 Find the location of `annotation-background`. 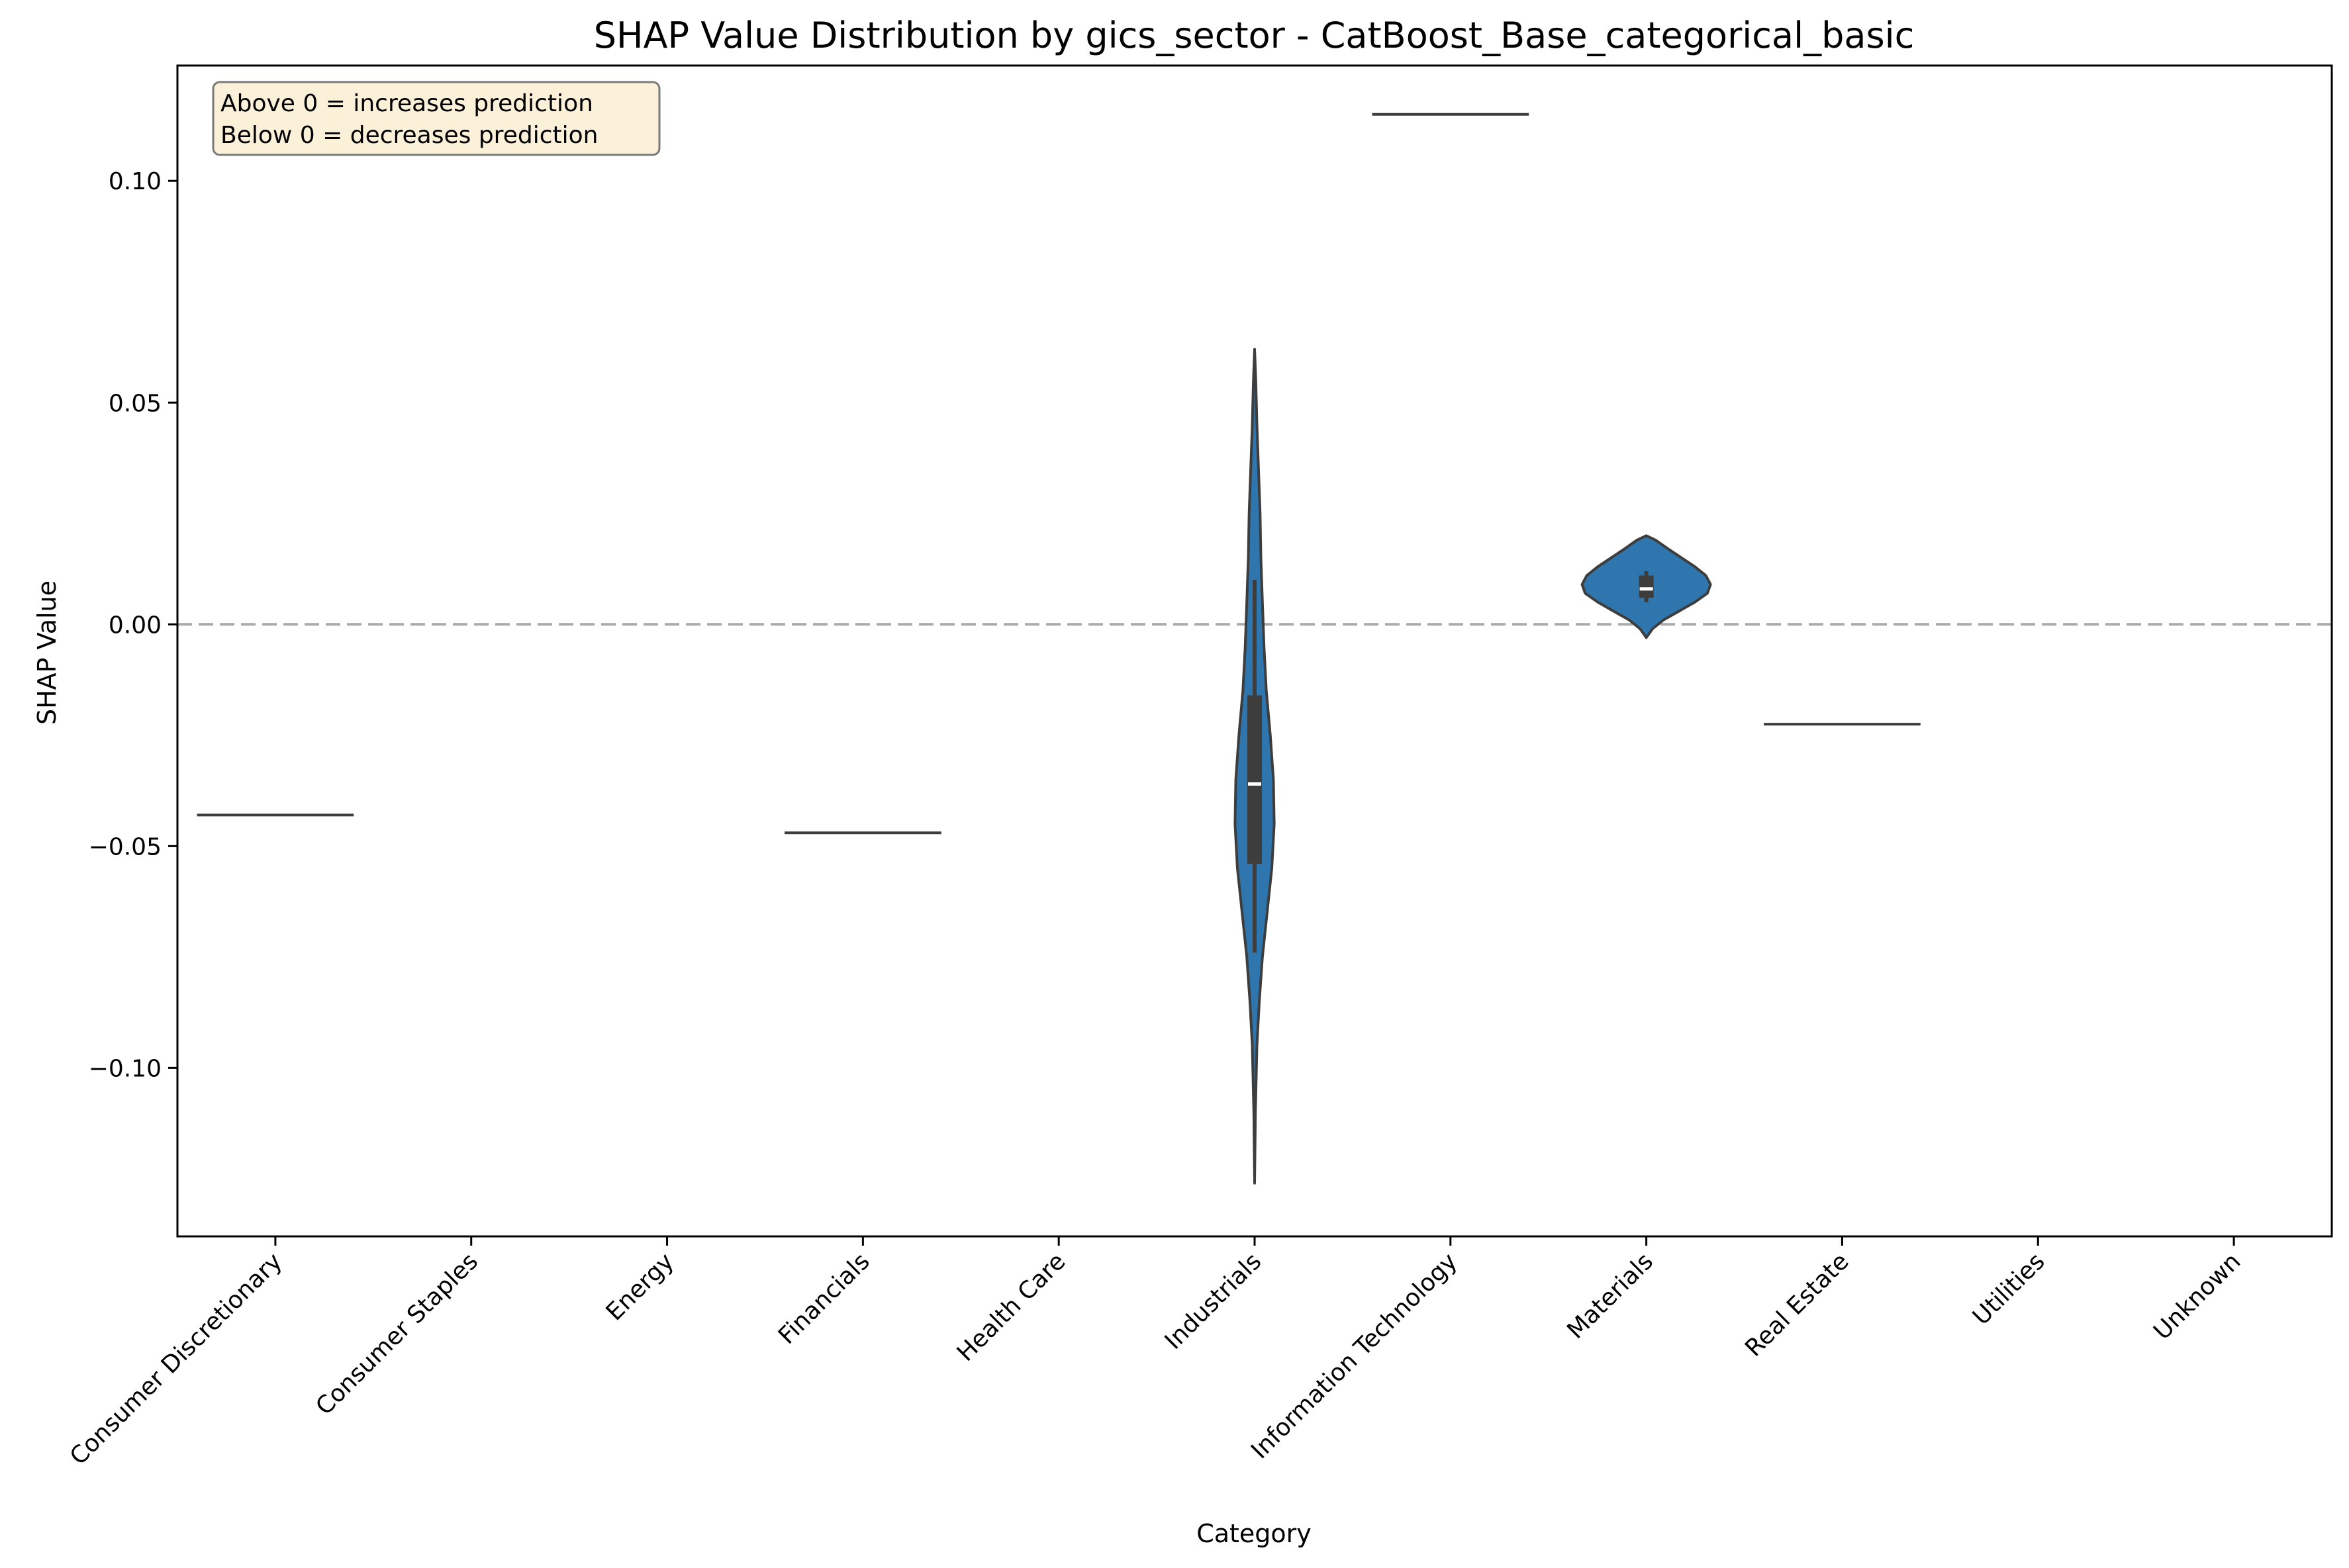

annotation-background is located at coordinates (436, 119).